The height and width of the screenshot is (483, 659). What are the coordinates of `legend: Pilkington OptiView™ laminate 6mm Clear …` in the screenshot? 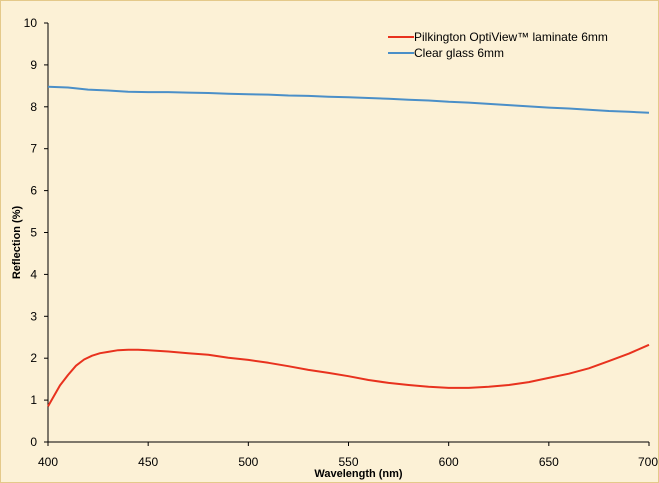 It's located at (498, 45).